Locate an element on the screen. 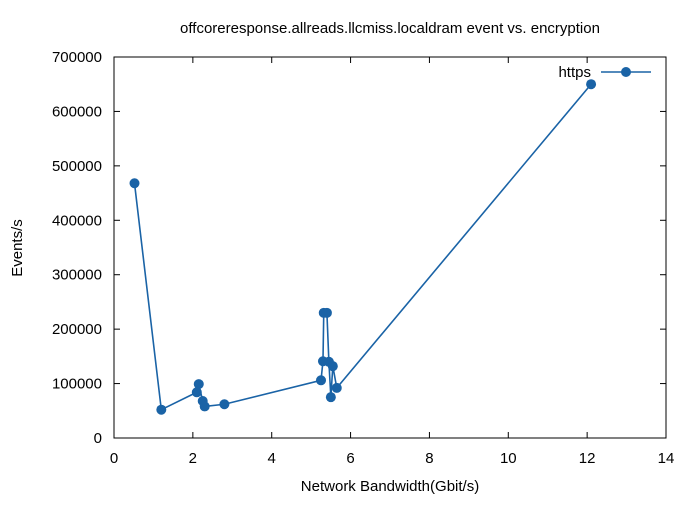  y-tick-label: 100000 is located at coordinates (77, 384).